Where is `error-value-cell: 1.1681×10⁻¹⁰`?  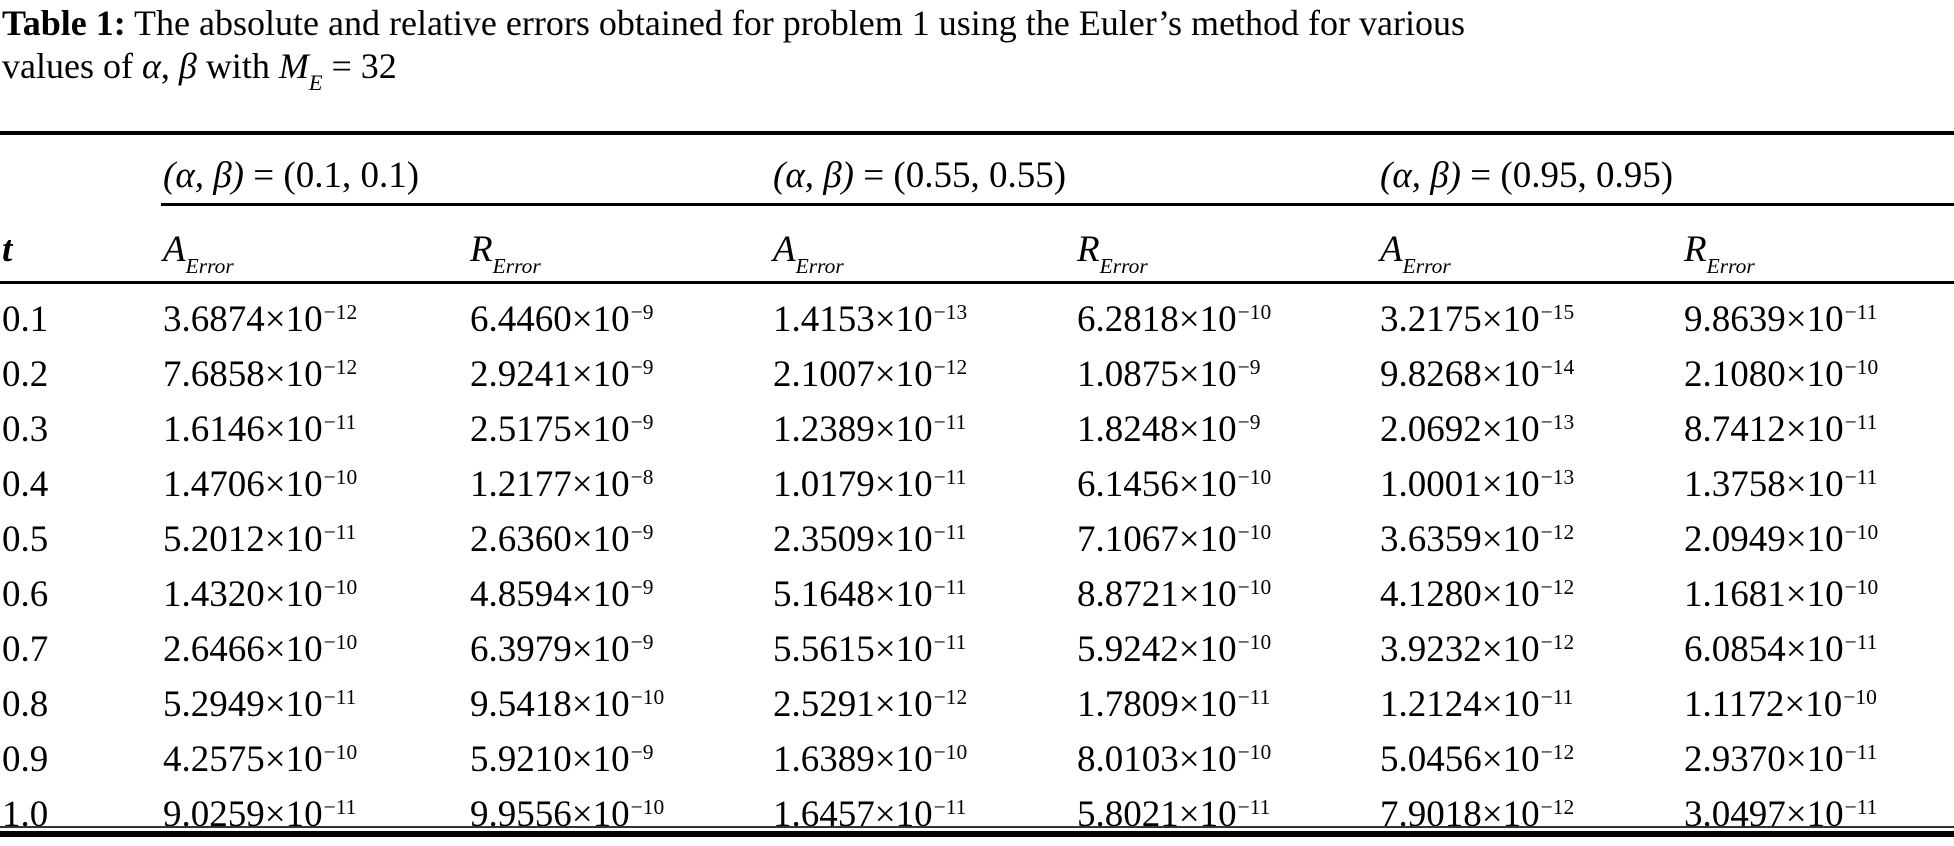
error-value-cell: 1.1681×10⁻¹⁰ is located at coordinates (1781, 594).